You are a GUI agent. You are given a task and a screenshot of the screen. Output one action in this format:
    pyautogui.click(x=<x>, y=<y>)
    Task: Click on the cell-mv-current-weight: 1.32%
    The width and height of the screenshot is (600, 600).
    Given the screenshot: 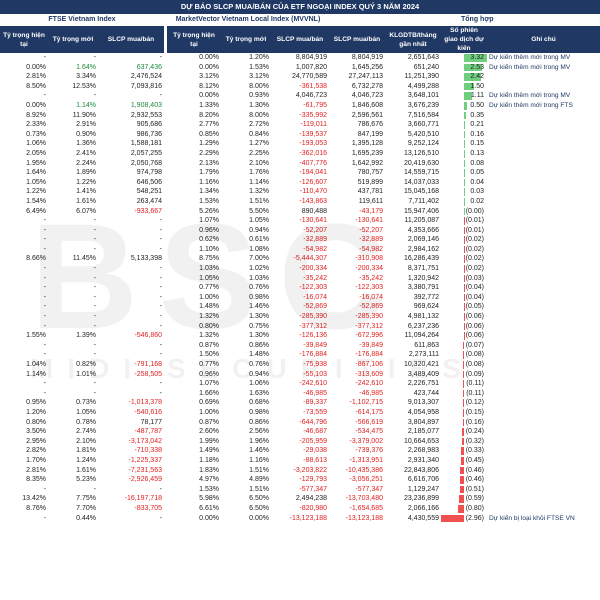 What is the action you would take?
    pyautogui.click(x=209, y=317)
    